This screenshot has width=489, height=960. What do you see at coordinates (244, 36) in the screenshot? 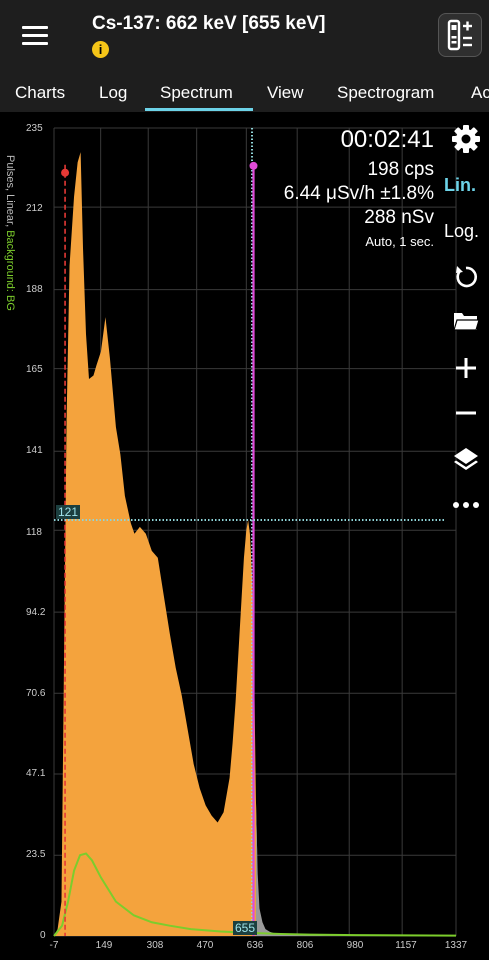
I see `app-header: Cs-137: 662 keV [655 keV] i` at bounding box center [244, 36].